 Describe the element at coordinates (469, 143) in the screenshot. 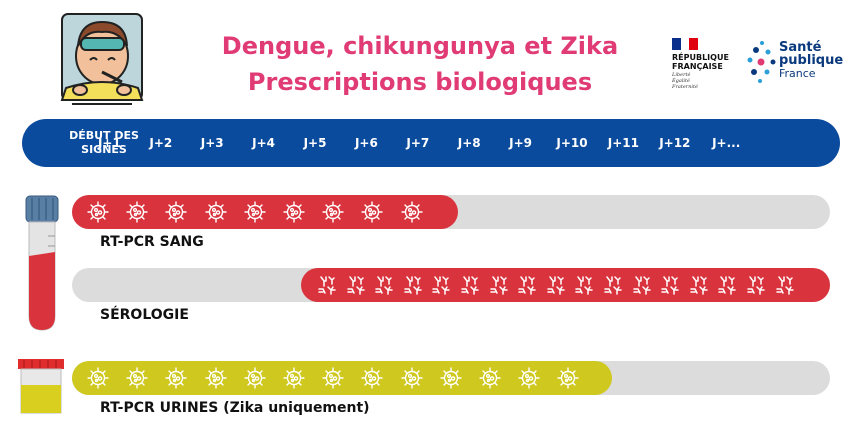

I see `timeline-day: J+8` at that location.